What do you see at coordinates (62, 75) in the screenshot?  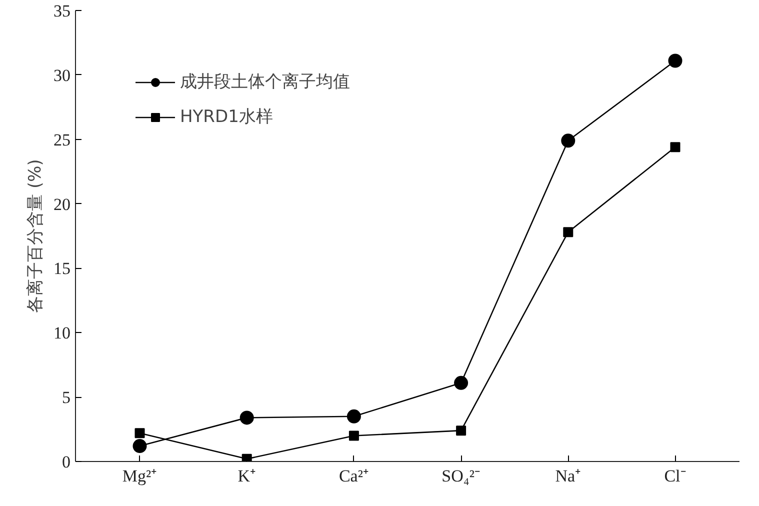 I see `y-tick-label: 30` at bounding box center [62, 75].